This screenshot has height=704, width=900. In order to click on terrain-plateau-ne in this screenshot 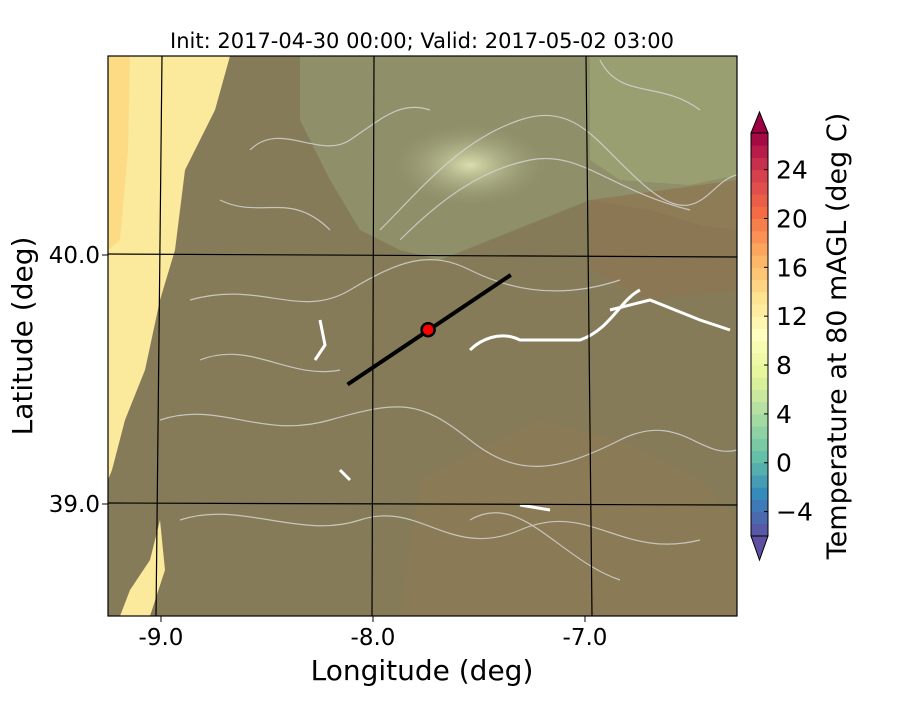, I will do `click(663, 120)`.